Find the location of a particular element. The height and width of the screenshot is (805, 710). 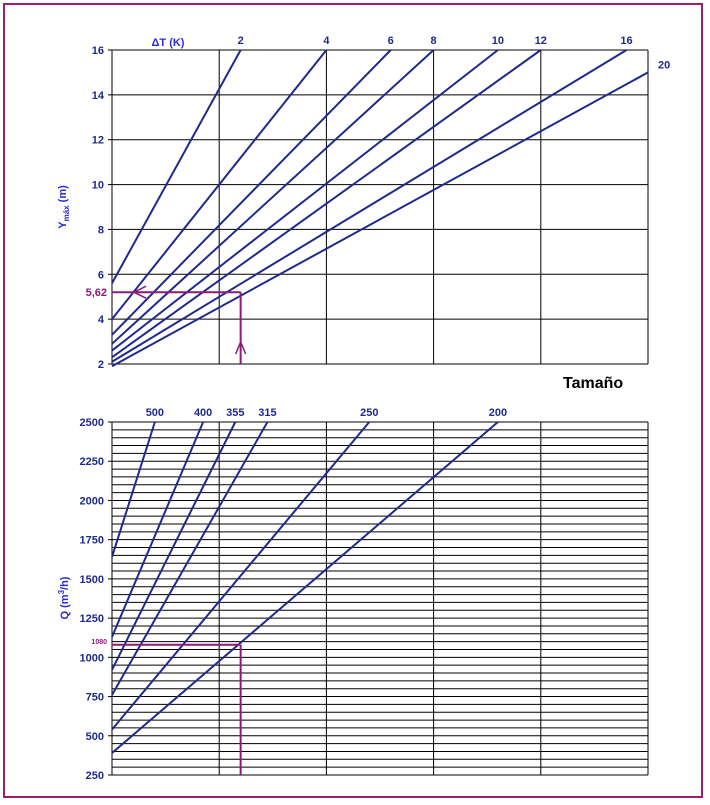

series-label: 315 is located at coordinates (267, 413).